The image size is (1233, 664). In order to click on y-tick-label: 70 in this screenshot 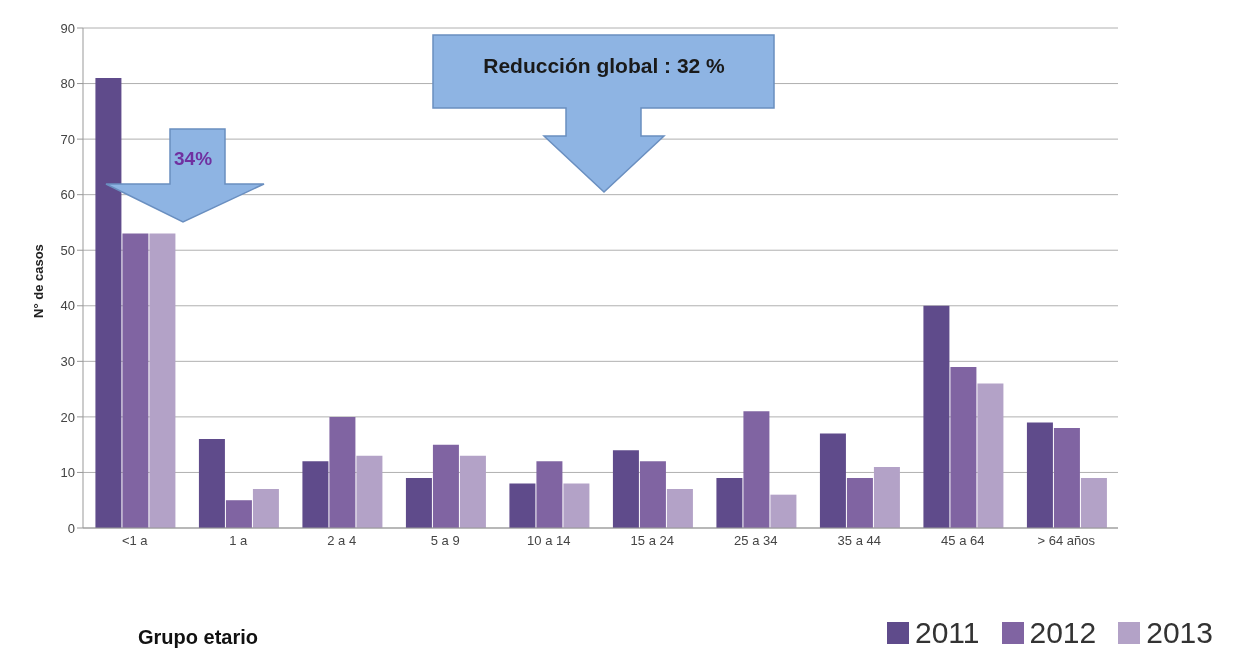, I will do `click(67, 139)`.